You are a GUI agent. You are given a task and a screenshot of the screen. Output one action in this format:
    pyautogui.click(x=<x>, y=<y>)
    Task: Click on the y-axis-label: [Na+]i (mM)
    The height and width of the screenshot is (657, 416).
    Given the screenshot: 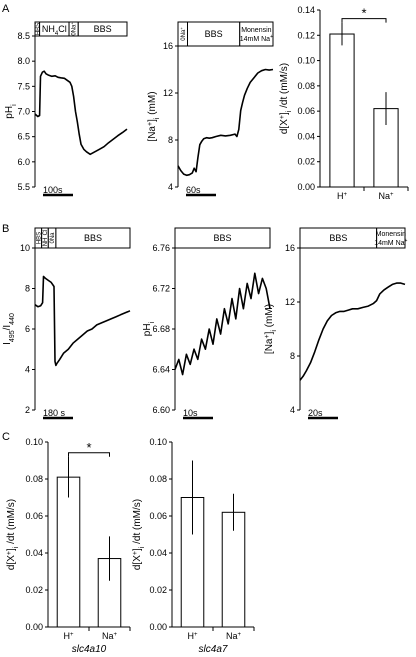 What is the action you would take?
    pyautogui.click(x=271, y=329)
    